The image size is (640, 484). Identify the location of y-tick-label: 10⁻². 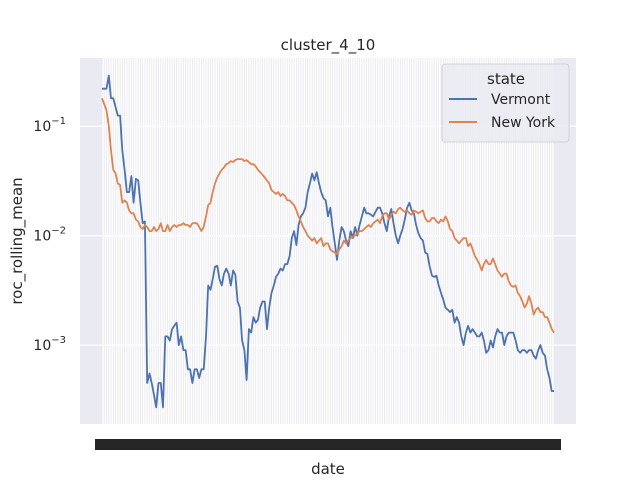
(49, 235).